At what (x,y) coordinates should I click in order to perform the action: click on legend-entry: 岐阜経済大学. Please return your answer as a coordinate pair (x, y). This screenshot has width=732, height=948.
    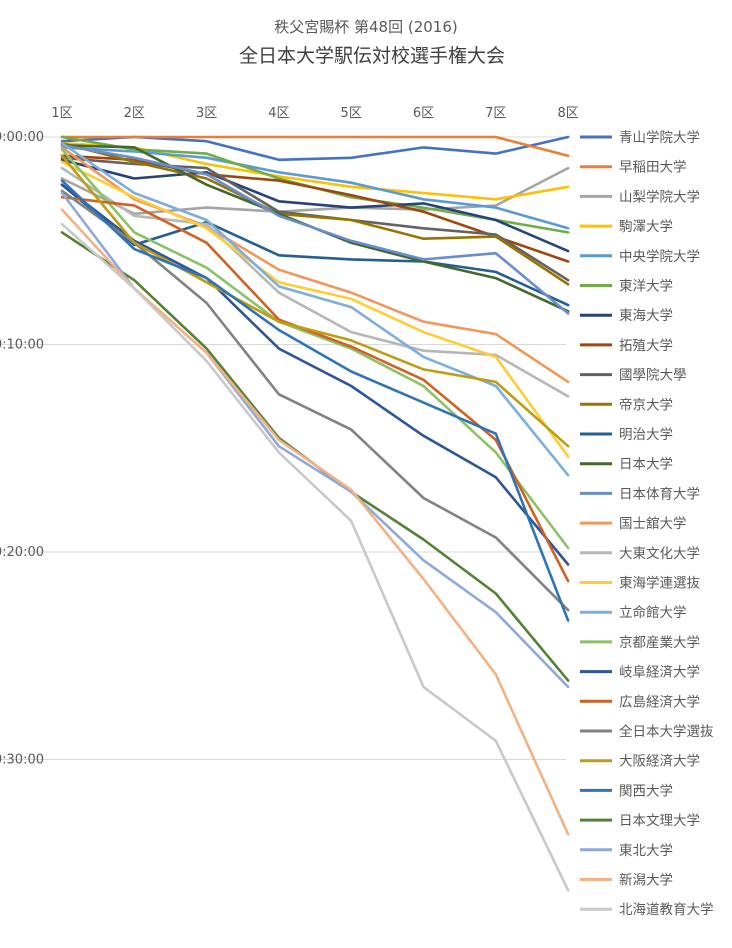
    Looking at the image, I should click on (659, 672).